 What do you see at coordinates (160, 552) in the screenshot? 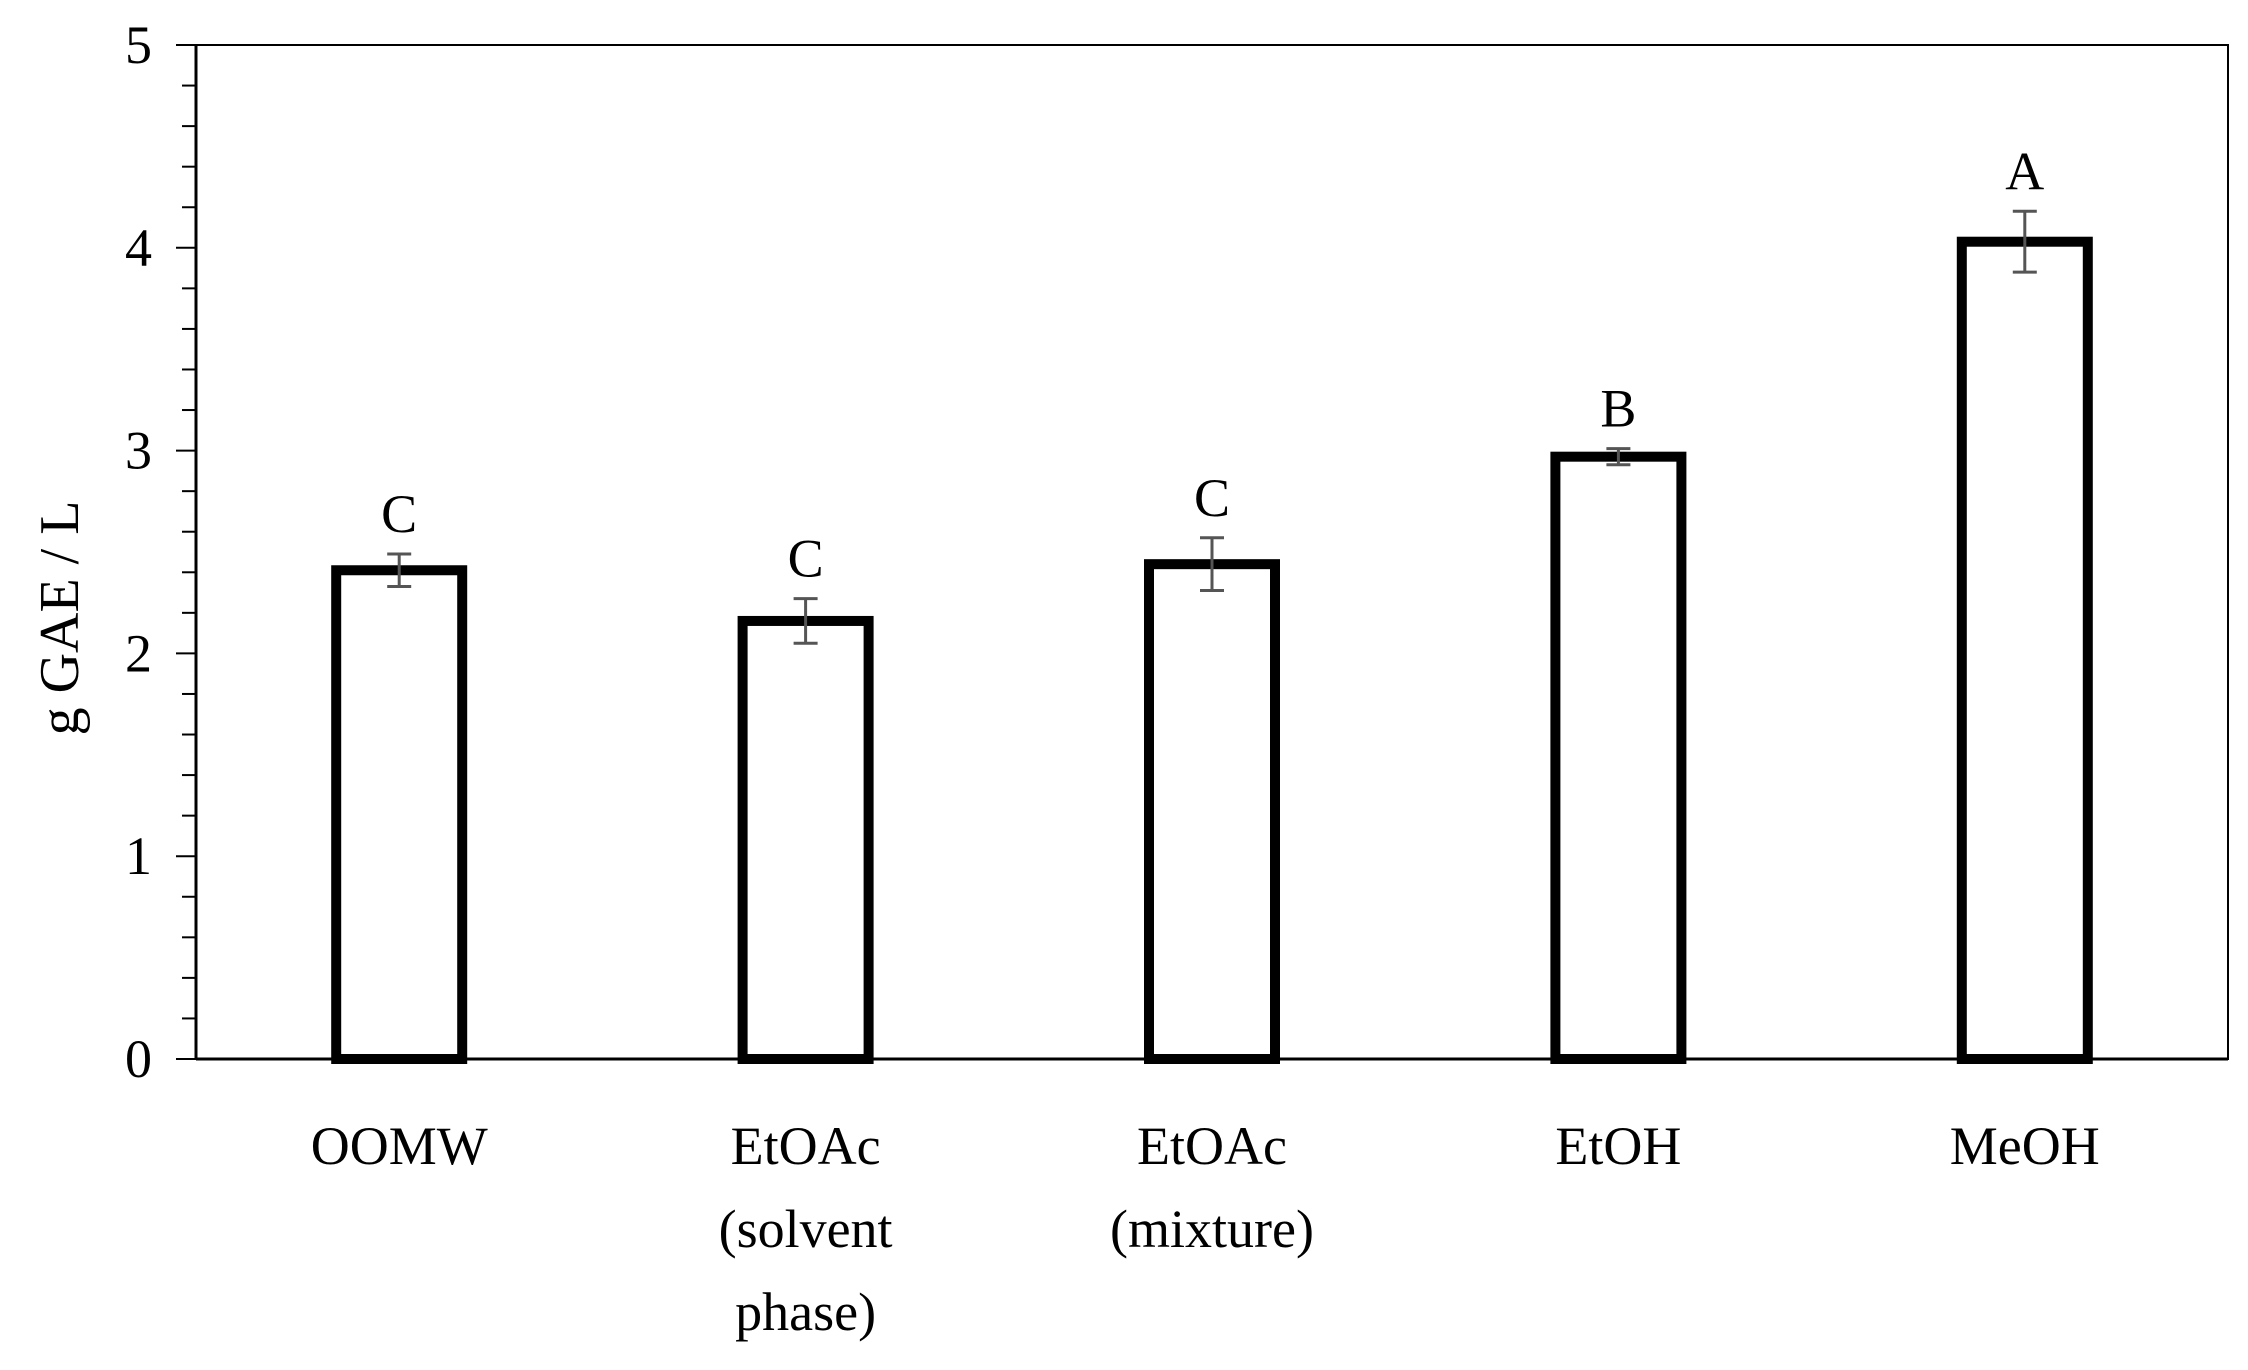
I see `y-axis-ticks: 0 1 2 3 4 5` at bounding box center [160, 552].